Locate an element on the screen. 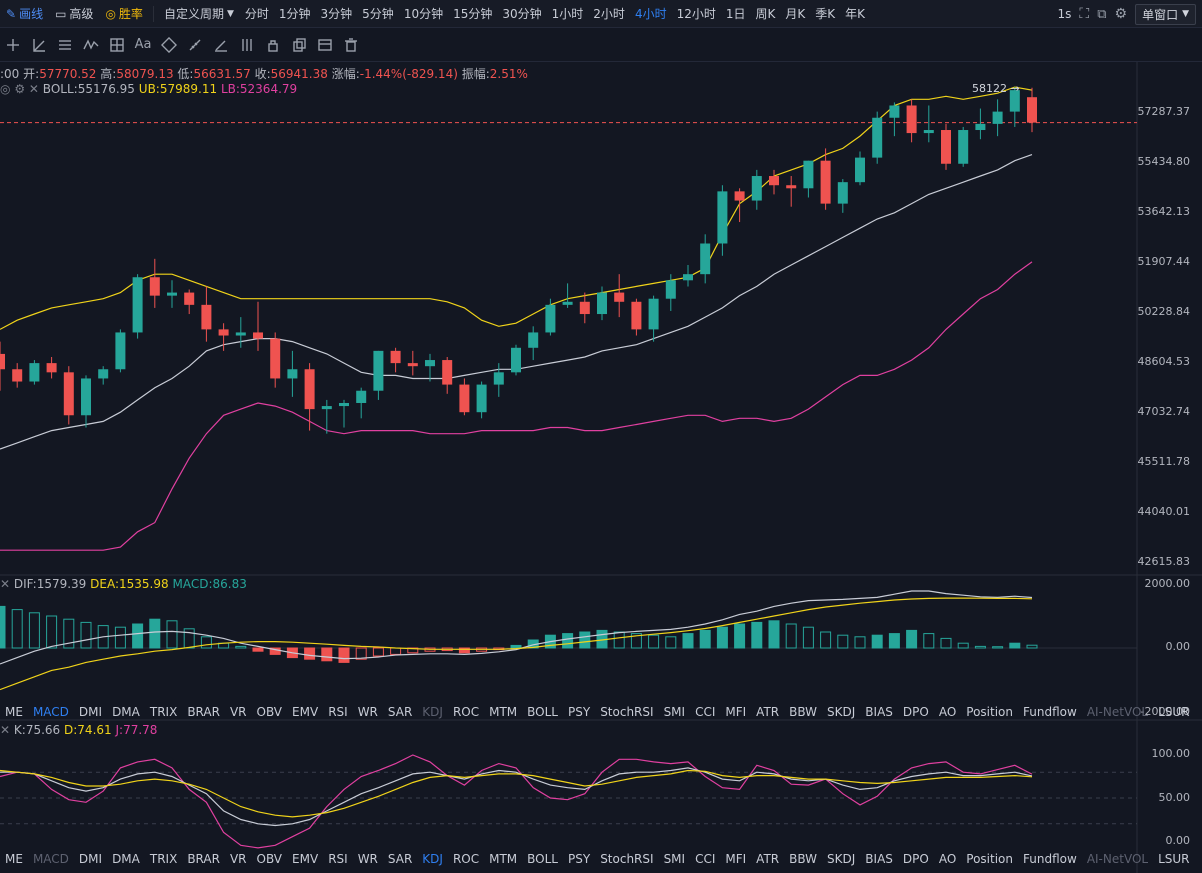  top-tab-0: ✎ 画线 is located at coordinates (24, 13).